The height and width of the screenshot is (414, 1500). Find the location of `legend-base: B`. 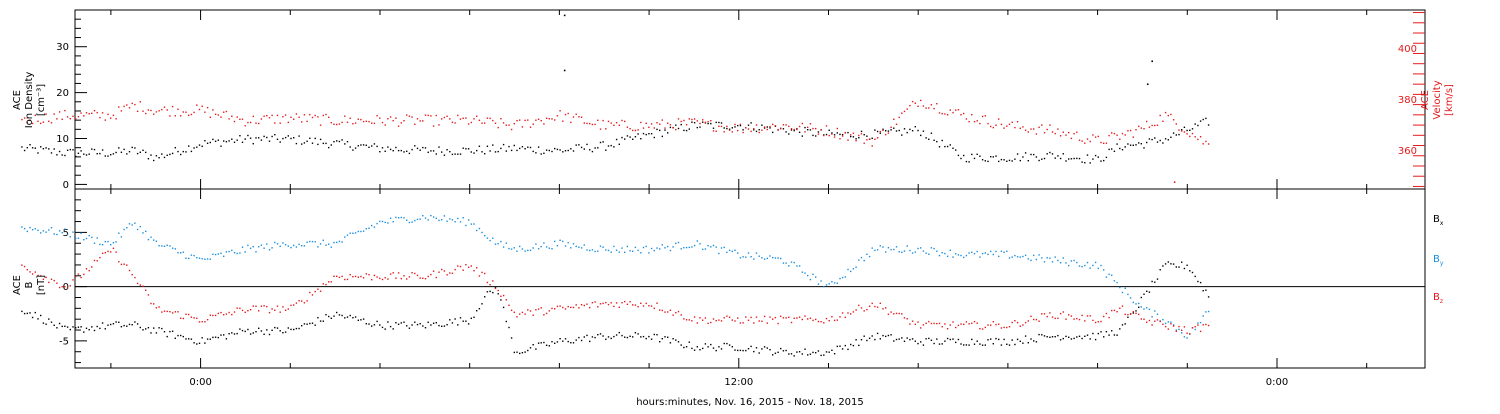

legend-base: B is located at coordinates (1436, 259).